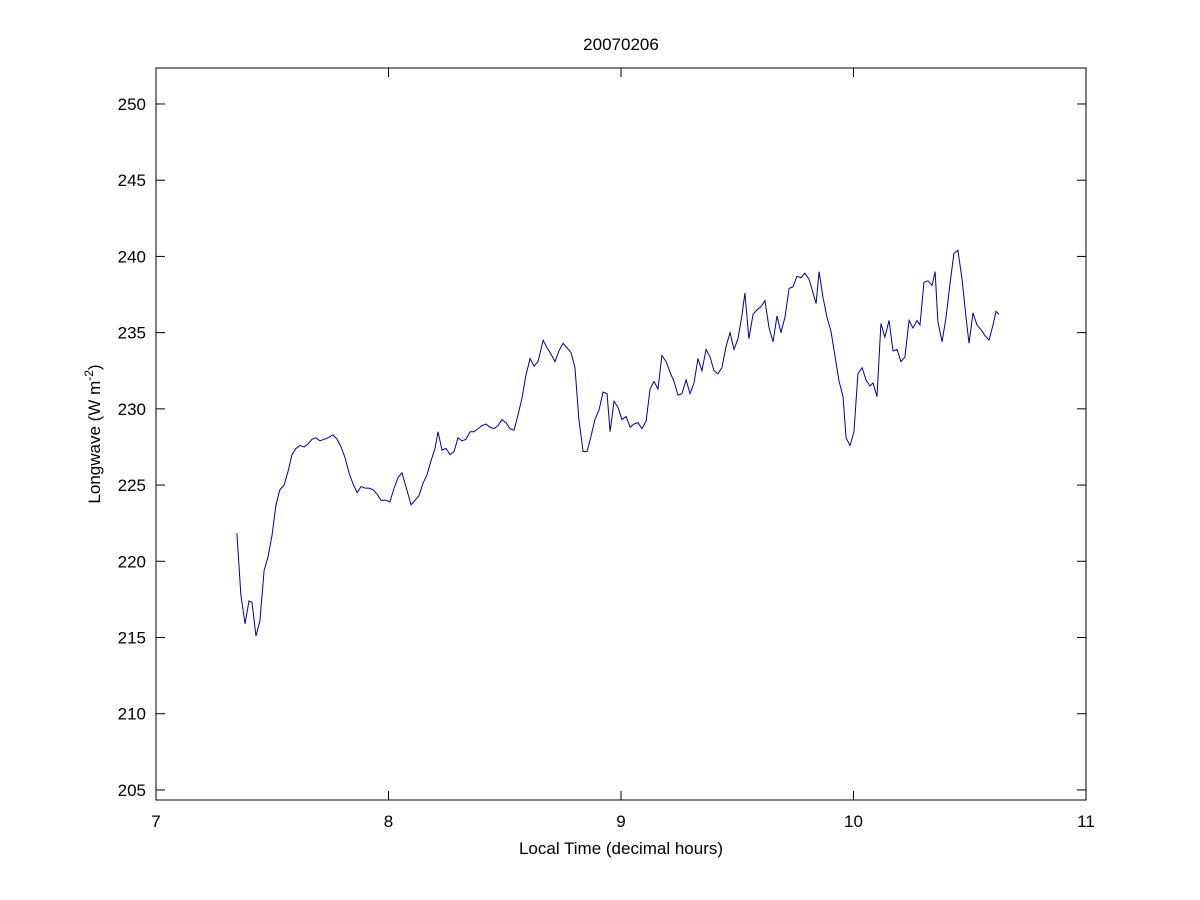 The height and width of the screenshot is (900, 1200). I want to click on y-axis-label-suffix: ), so click(94, 367).